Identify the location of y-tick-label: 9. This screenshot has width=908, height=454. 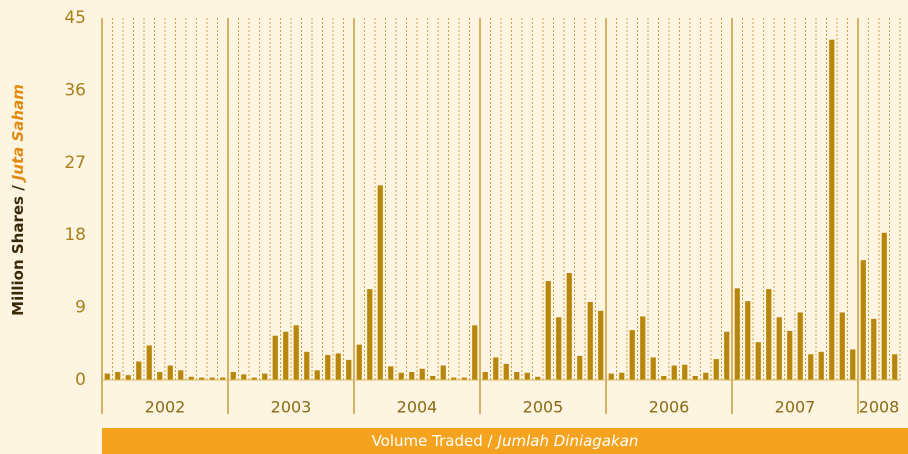
(80, 308).